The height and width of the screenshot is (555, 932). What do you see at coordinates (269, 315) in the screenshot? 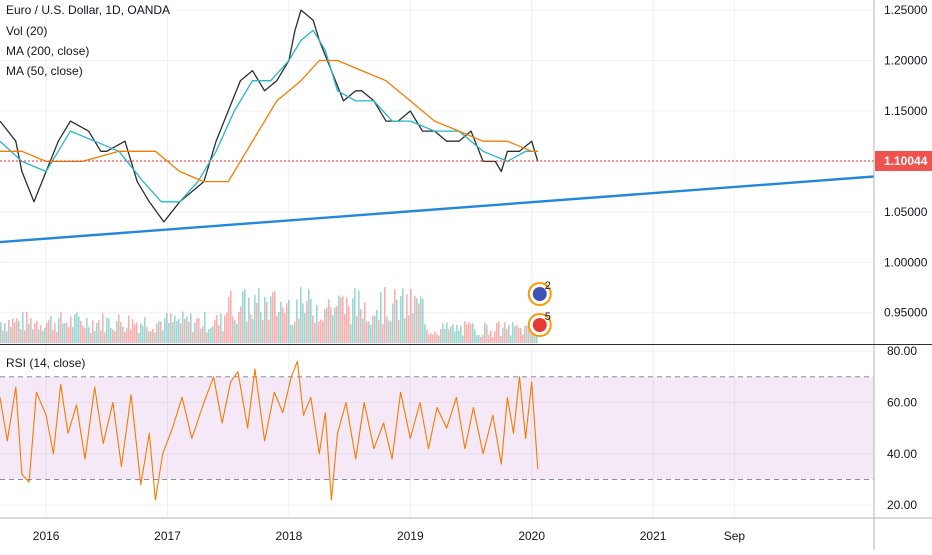
I see `volume-bars` at bounding box center [269, 315].